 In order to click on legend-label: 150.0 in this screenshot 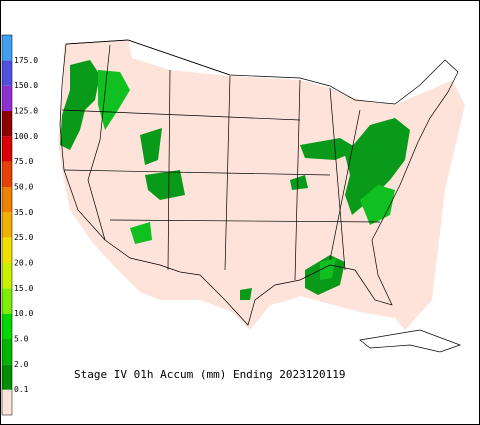, I will do `click(26, 85)`.